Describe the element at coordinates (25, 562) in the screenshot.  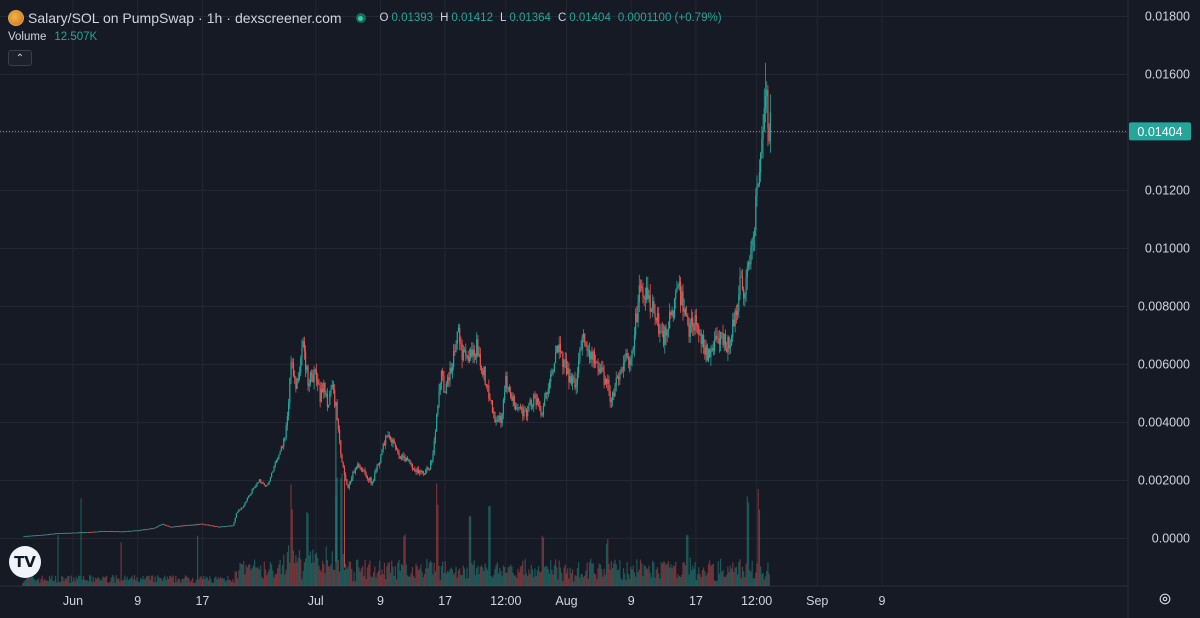
I see `tradingview-logo: TV` at that location.